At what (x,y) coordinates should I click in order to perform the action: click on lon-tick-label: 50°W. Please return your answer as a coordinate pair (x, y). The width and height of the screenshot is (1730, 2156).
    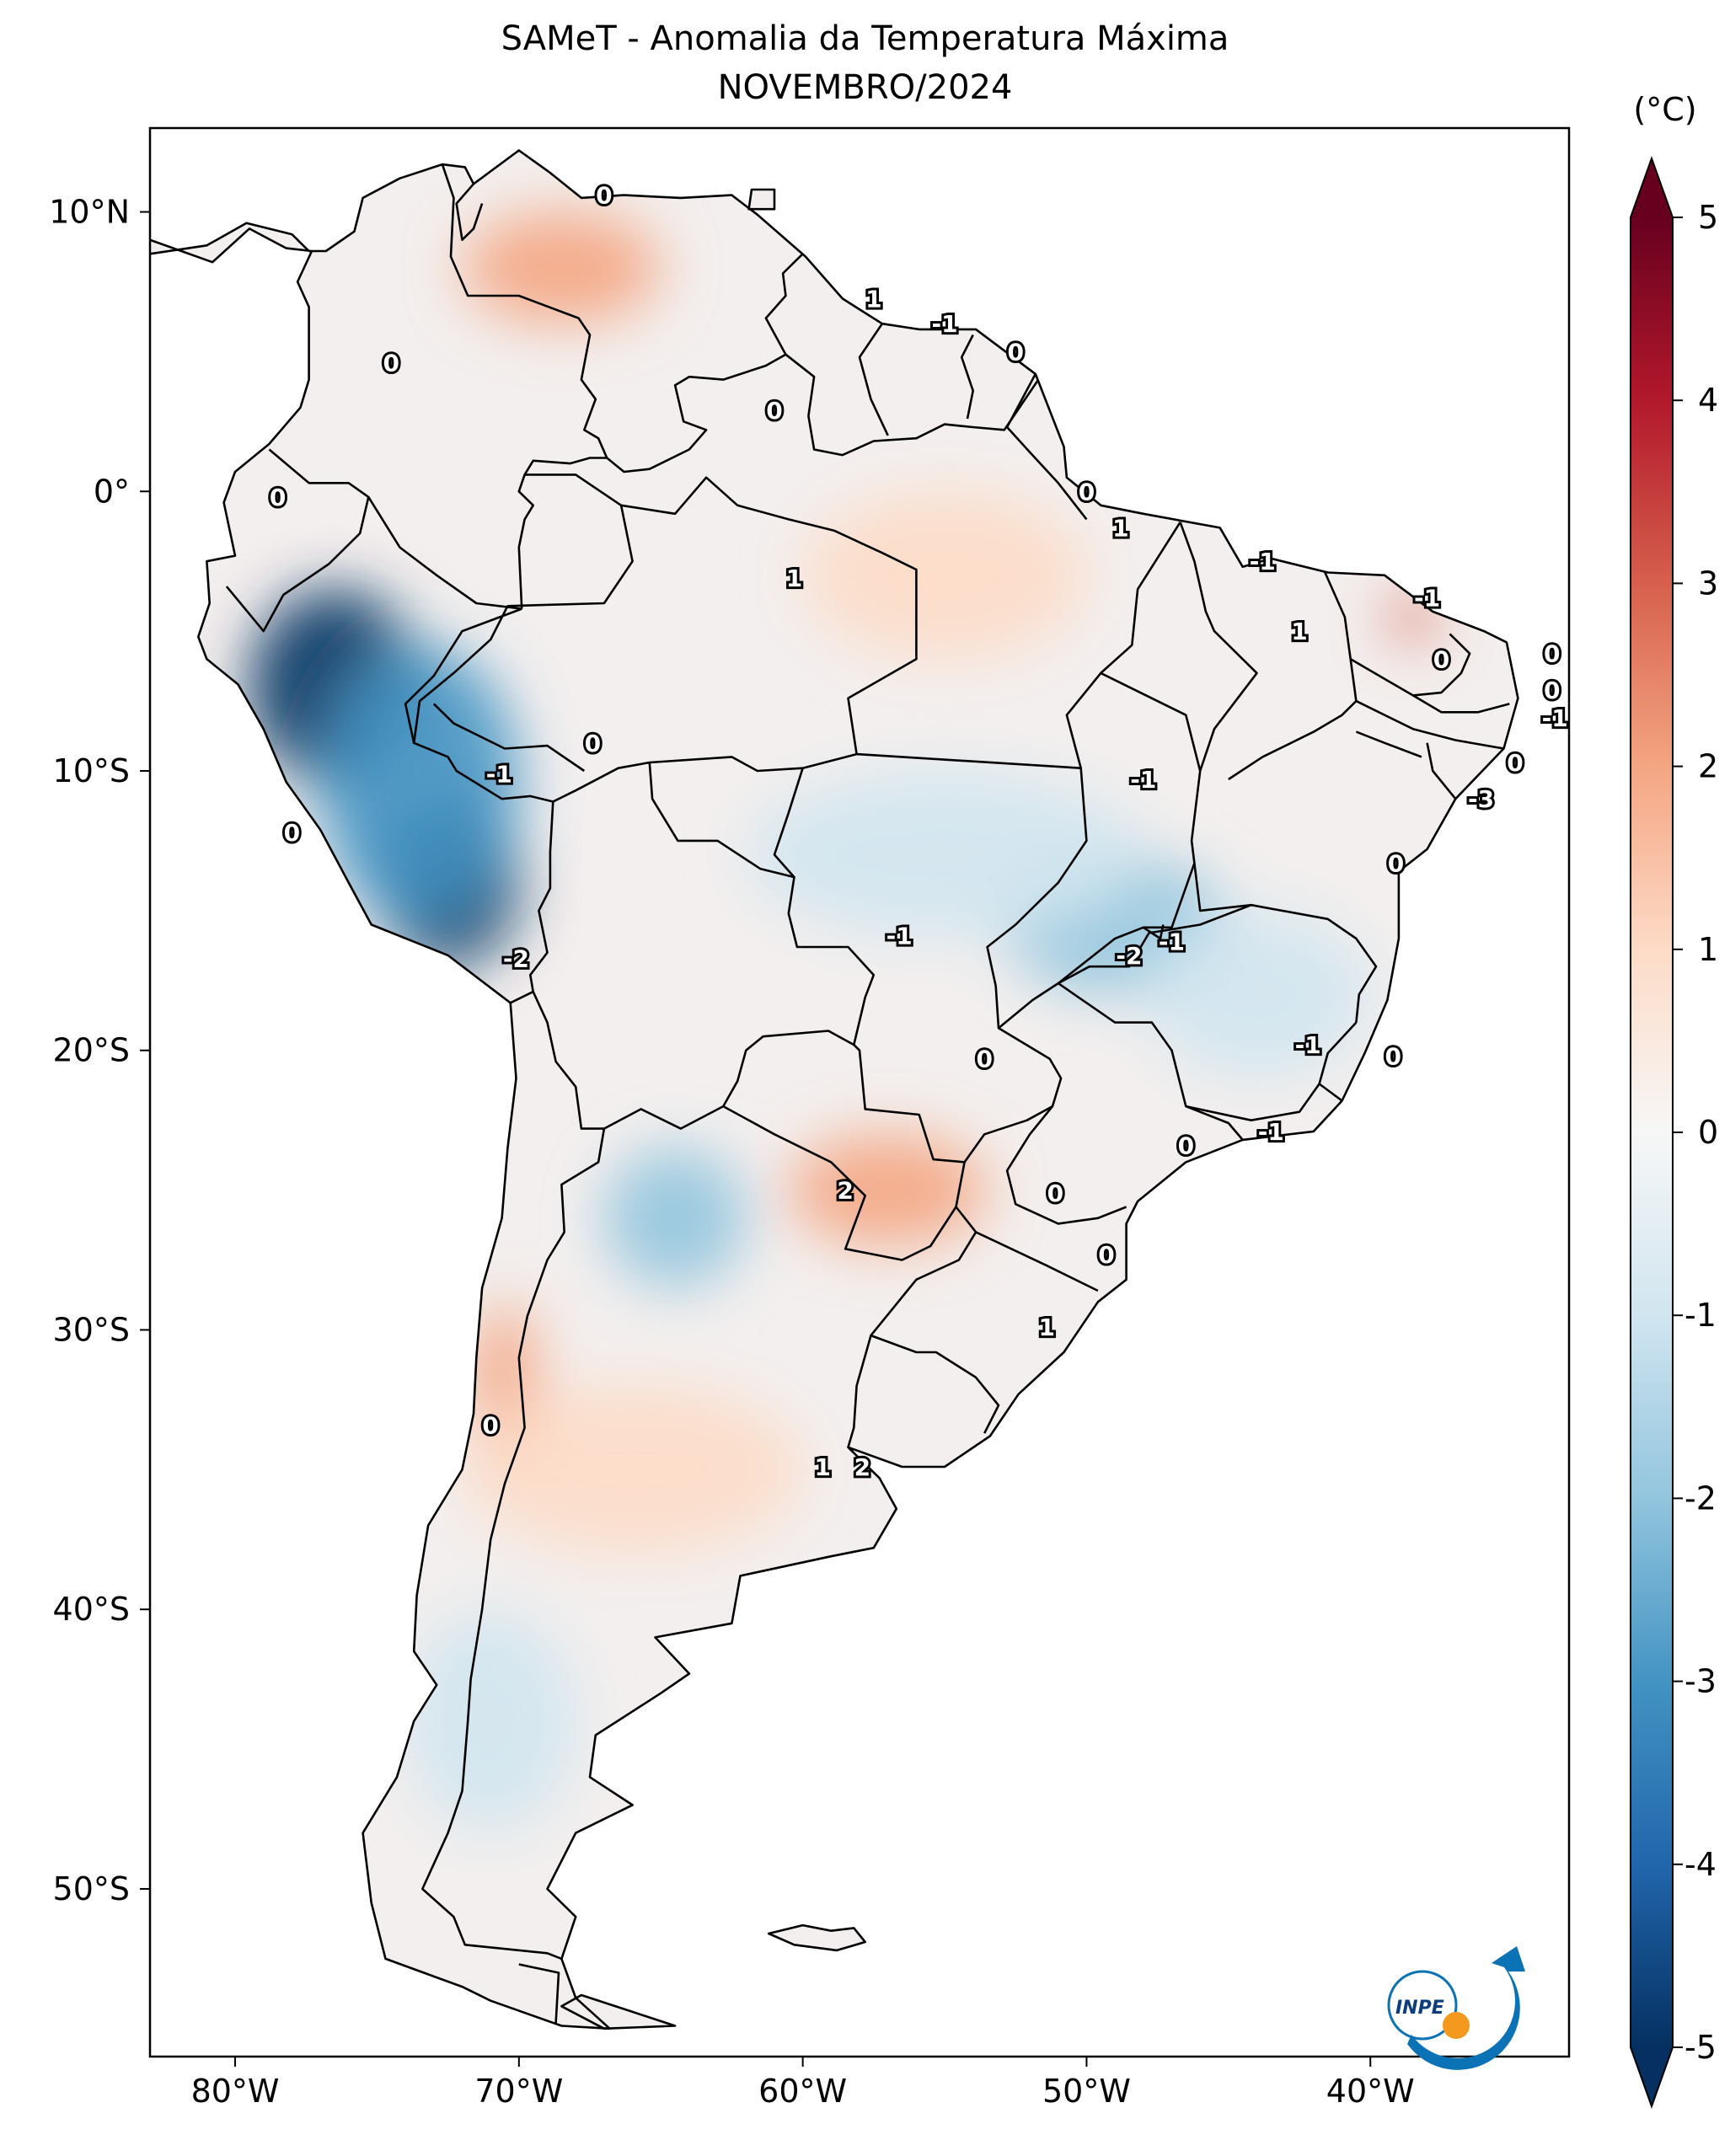
    Looking at the image, I should click on (1086, 2091).